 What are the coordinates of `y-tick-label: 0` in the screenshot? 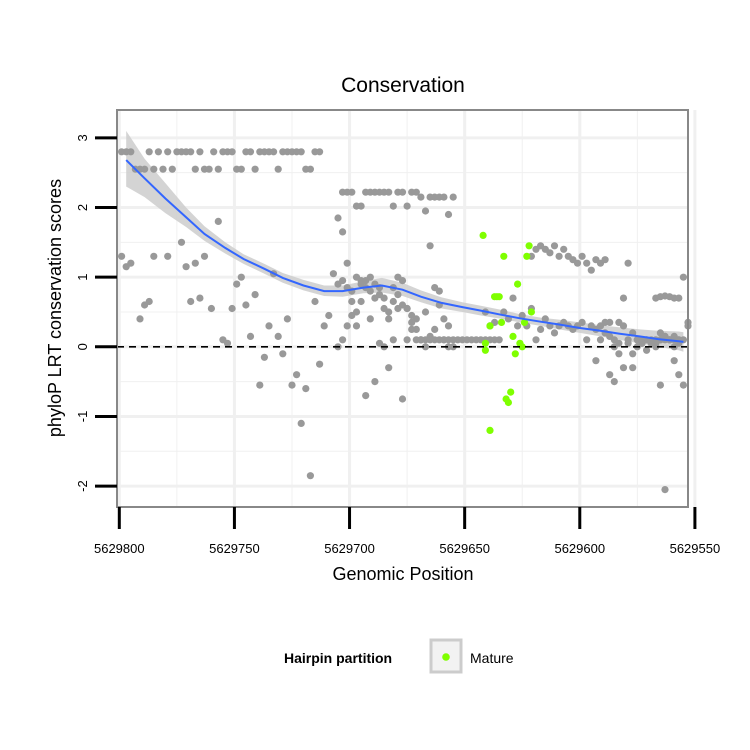 It's located at (82, 346).